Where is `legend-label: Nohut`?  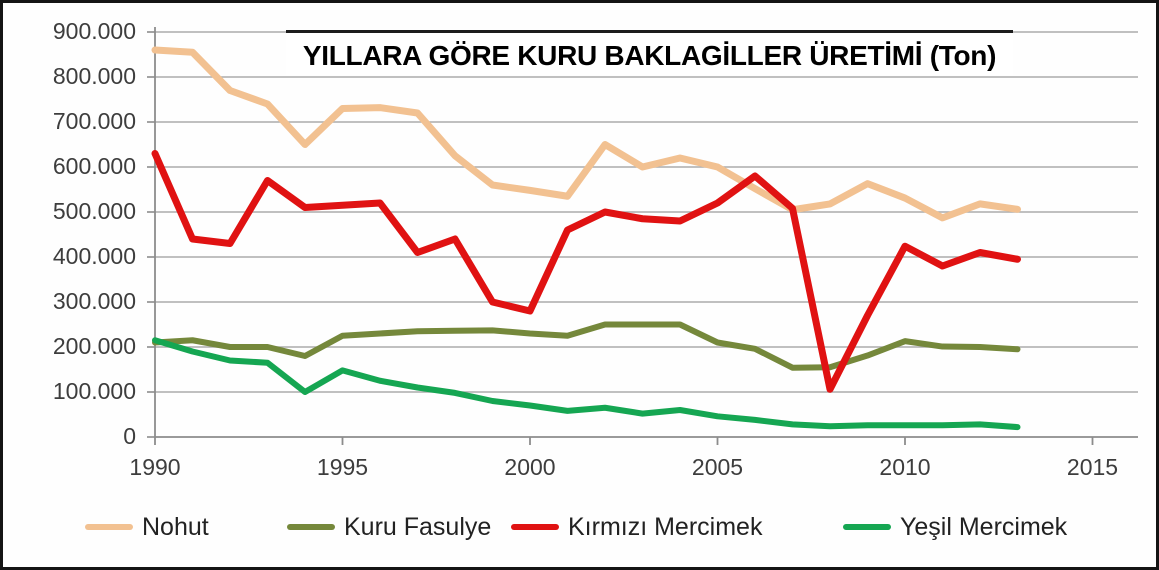 legend-label: Nohut is located at coordinates (175, 526).